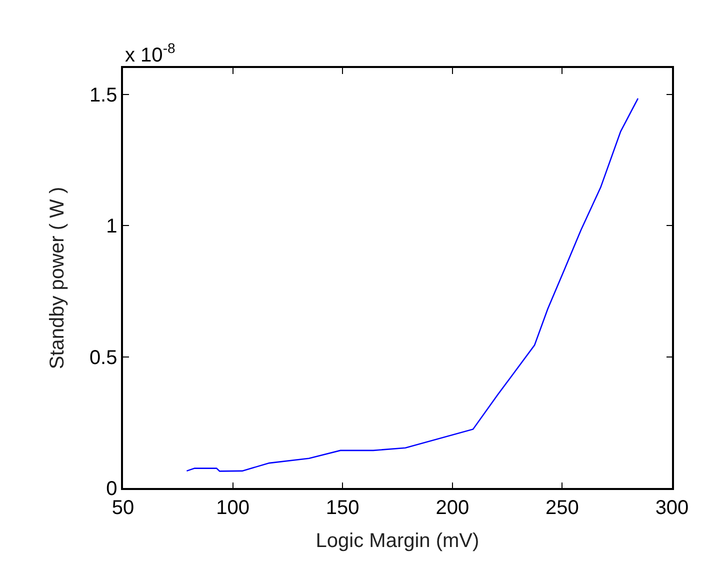 Image resolution: width=701 pixels, height=581 pixels. I want to click on x-tick-label: 200, so click(453, 507).